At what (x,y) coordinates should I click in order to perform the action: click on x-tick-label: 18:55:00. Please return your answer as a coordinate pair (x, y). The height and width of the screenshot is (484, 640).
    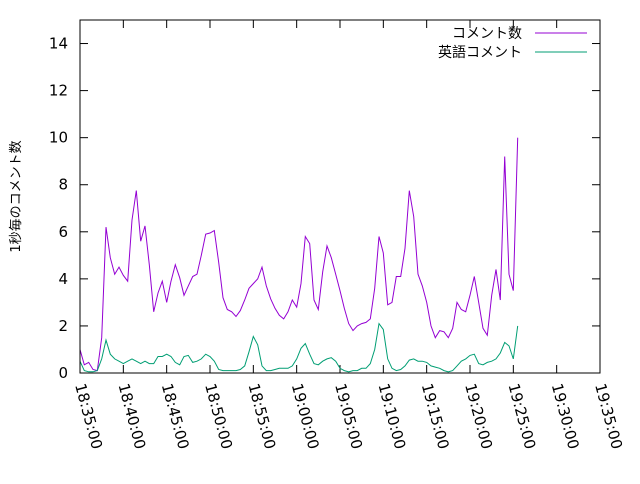
    Looking at the image, I should click on (261, 416).